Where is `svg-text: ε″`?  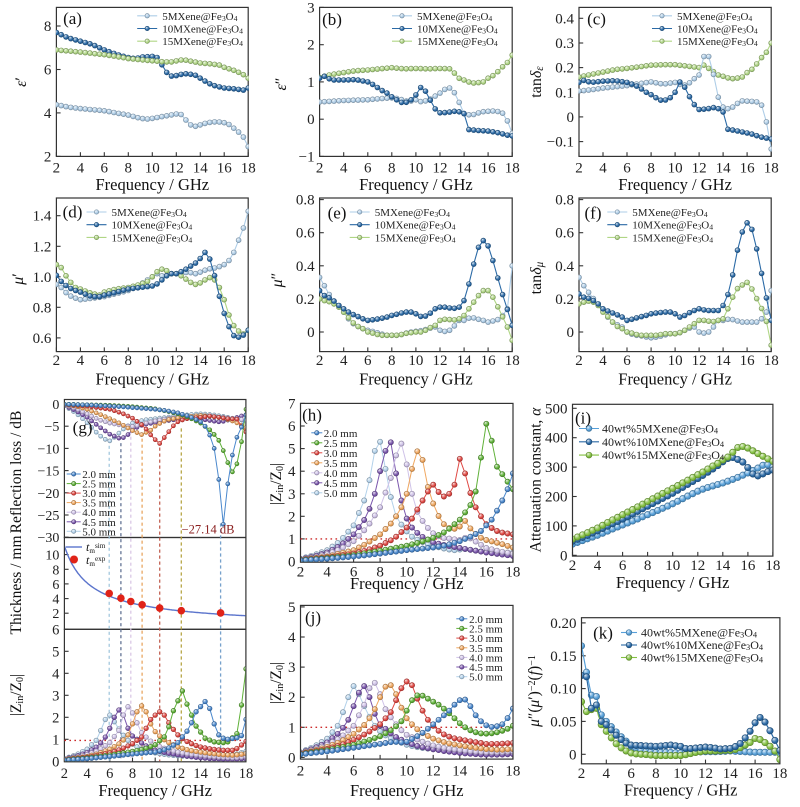 svg-text: ε″ is located at coordinates (281, 84).